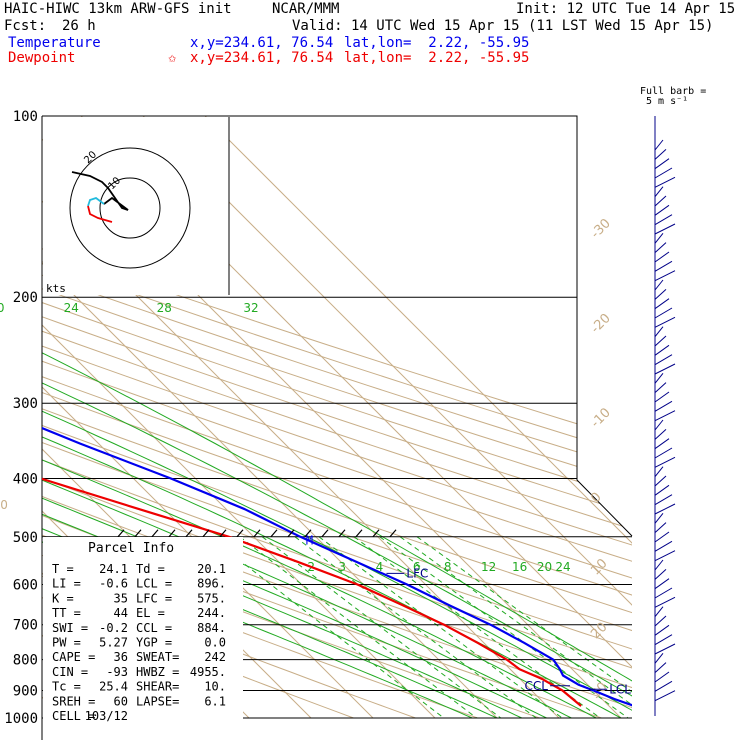  Describe the element at coordinates (113, 569) in the screenshot. I see `parcel-value: 24.1` at that location.